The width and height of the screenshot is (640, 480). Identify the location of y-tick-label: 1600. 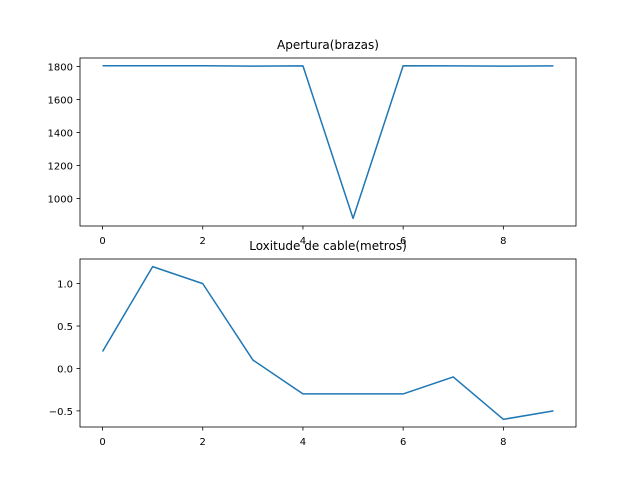
(60, 101).